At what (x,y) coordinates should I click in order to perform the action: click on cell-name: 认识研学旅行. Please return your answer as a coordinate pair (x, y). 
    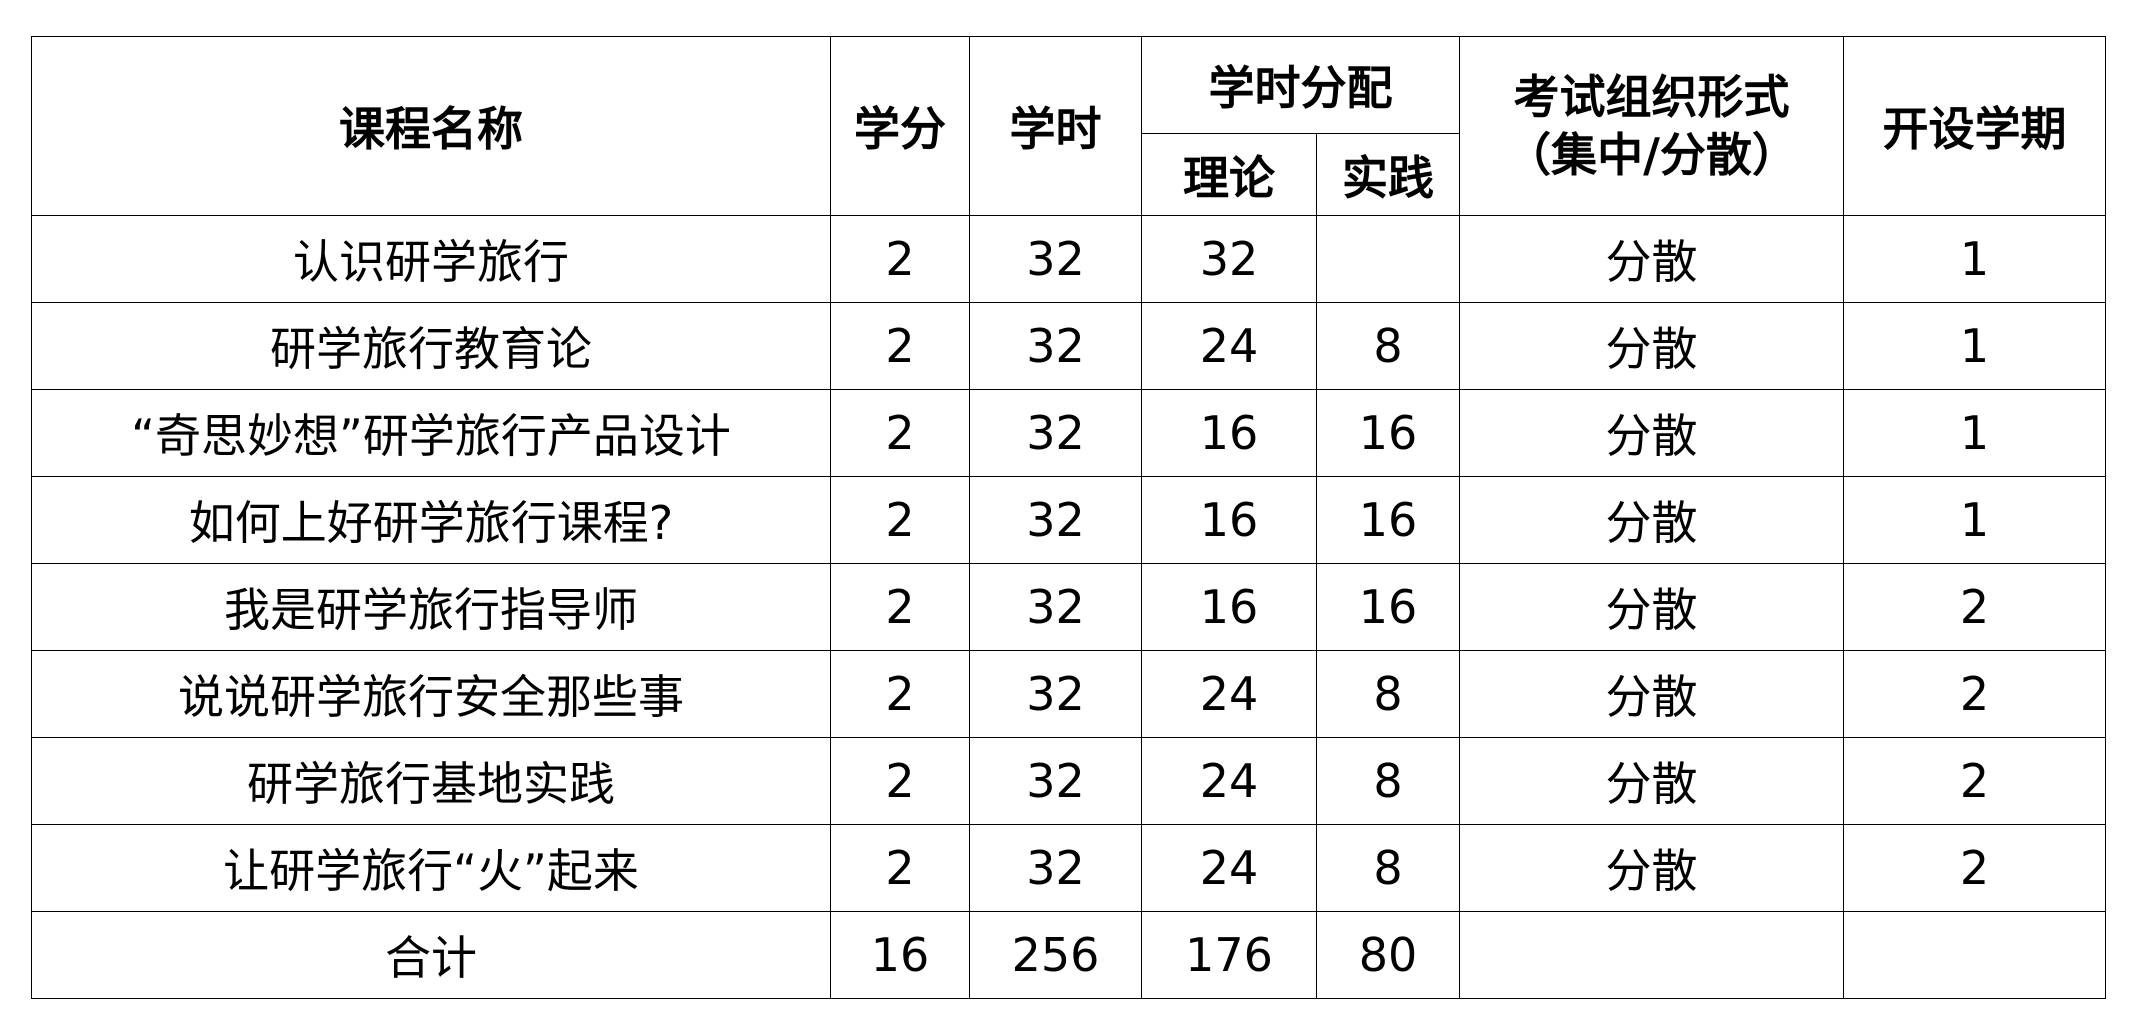
    Looking at the image, I should click on (431, 259).